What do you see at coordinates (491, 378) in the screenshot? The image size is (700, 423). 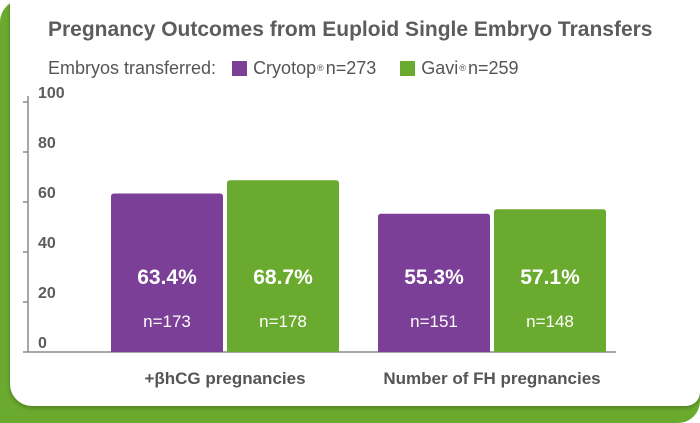 I see `x-category-label: Number of FH pregnancies` at bounding box center [491, 378].